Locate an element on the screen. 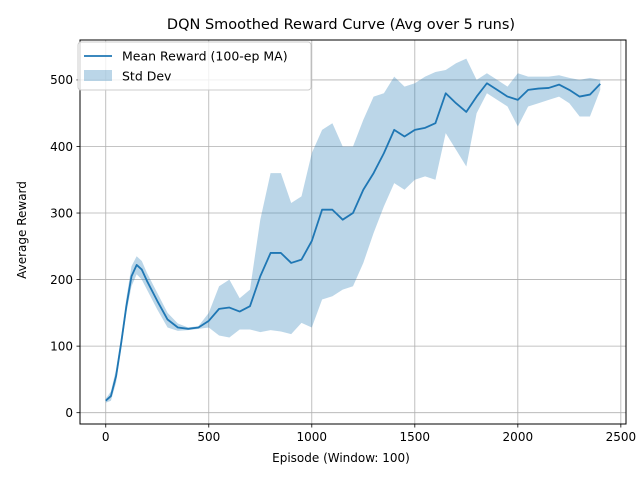 The image size is (640, 480). x-tick-label: 1500 is located at coordinates (415, 437).